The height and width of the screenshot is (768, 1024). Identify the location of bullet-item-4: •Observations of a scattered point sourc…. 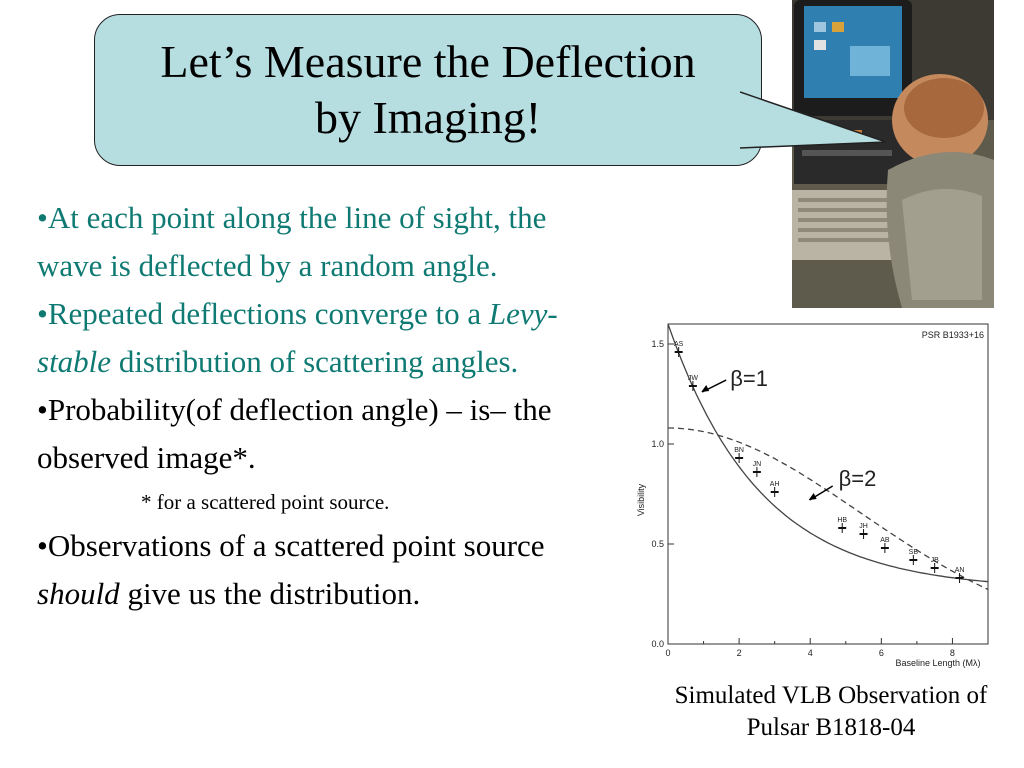
(317, 570).